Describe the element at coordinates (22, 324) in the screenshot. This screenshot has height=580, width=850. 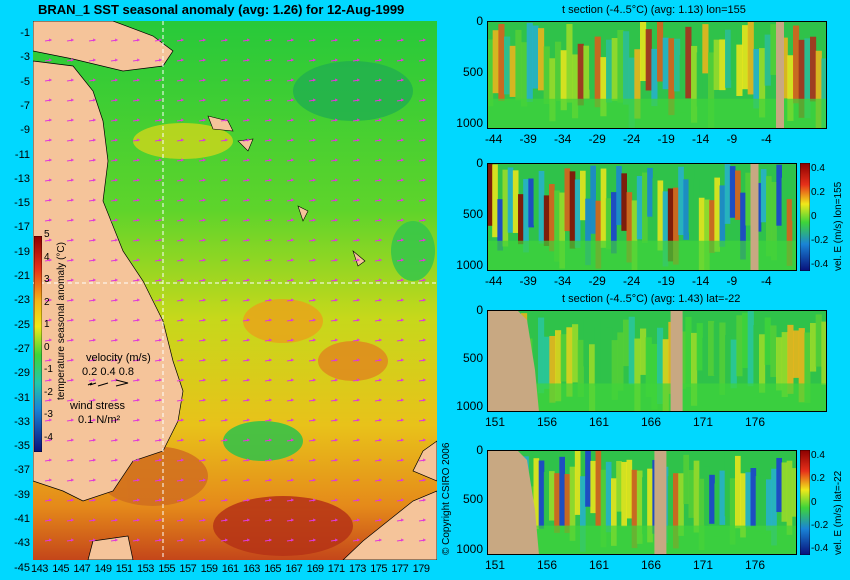
I see `lat-tick-label: -25` at that location.